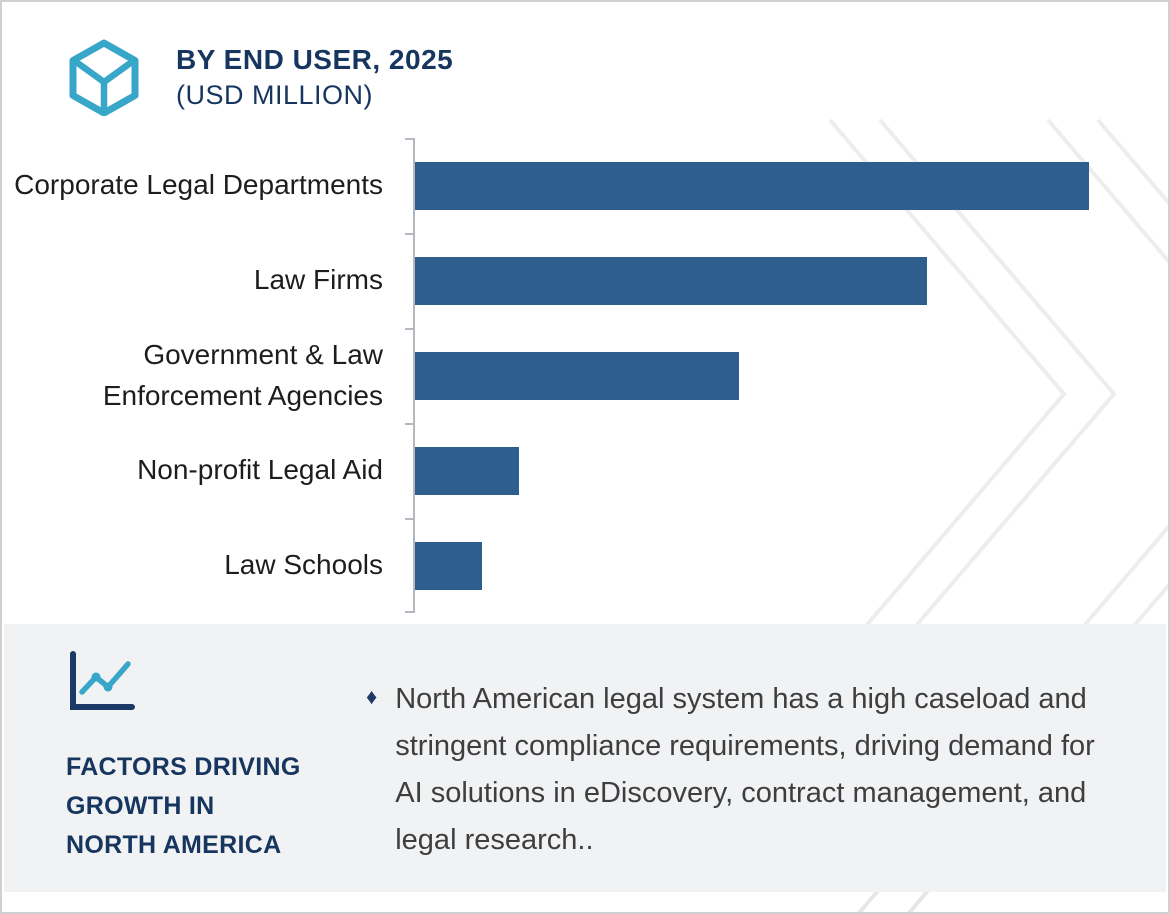  What do you see at coordinates (671, 280) in the screenshot?
I see `bar-law-firms` at bounding box center [671, 280].